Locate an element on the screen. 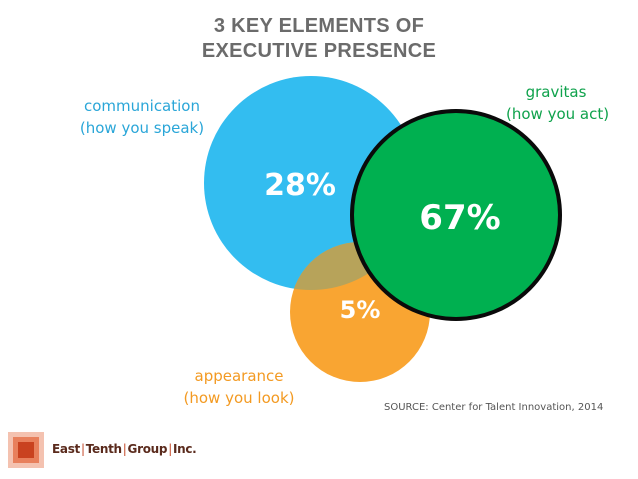  logo-wordmark: East|Tenth|Group|Inc. is located at coordinates (124, 449).